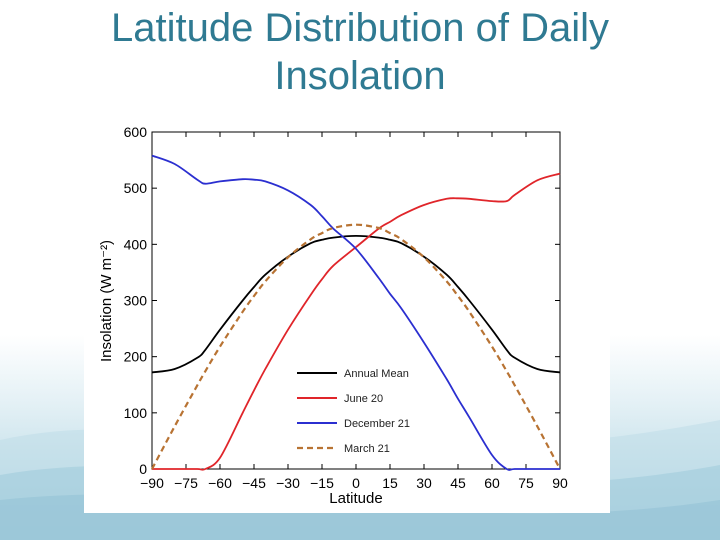 The width and height of the screenshot is (720, 540). What do you see at coordinates (186, 483) in the screenshot?
I see `x-tick-label: −75` at bounding box center [186, 483].